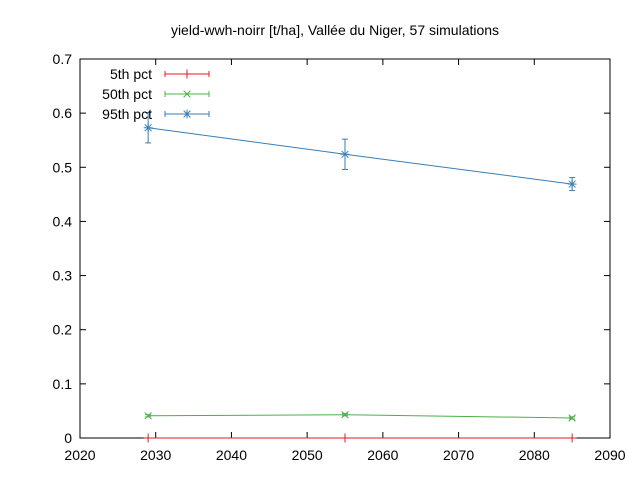 This screenshot has height=480, width=640. Describe the element at coordinates (156, 114) in the screenshot. I see `legend-entry: 95th pct` at that location.